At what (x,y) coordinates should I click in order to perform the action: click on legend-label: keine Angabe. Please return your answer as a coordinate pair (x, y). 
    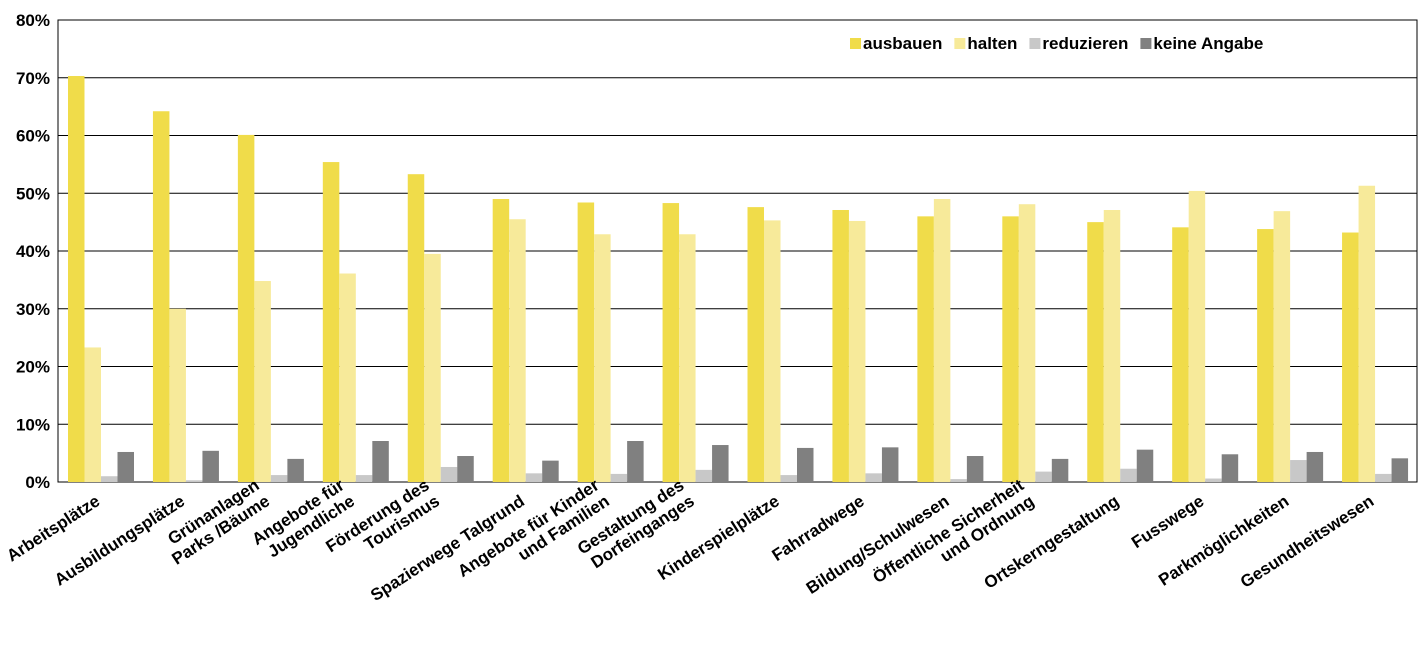
    Looking at the image, I should click on (1208, 43).